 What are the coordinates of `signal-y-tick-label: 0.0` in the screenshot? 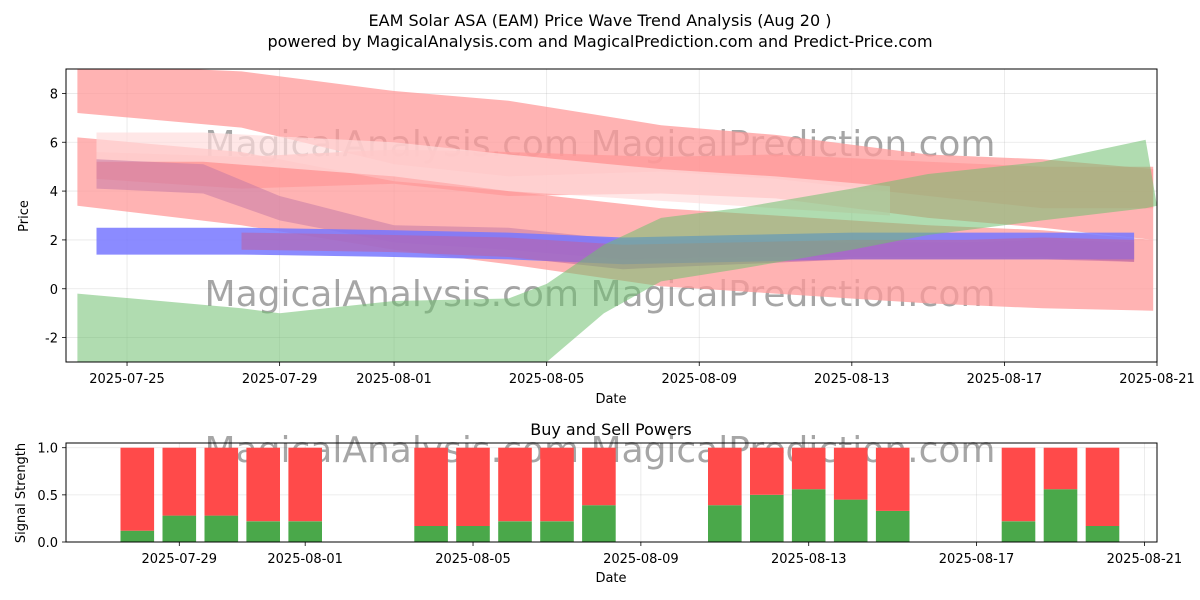 It's located at (47, 543).